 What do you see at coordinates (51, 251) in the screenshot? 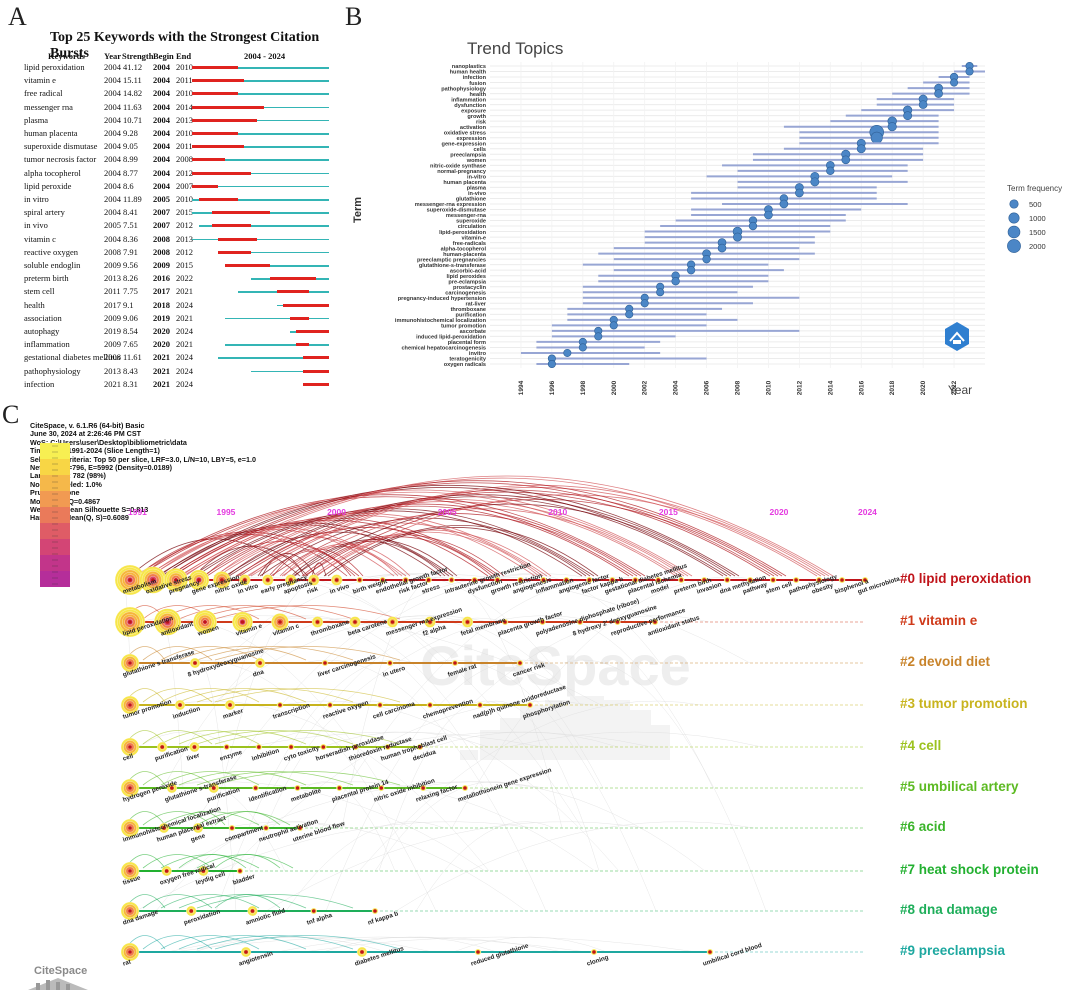
I see `keyword-cell: reactive oxygen` at bounding box center [51, 251].